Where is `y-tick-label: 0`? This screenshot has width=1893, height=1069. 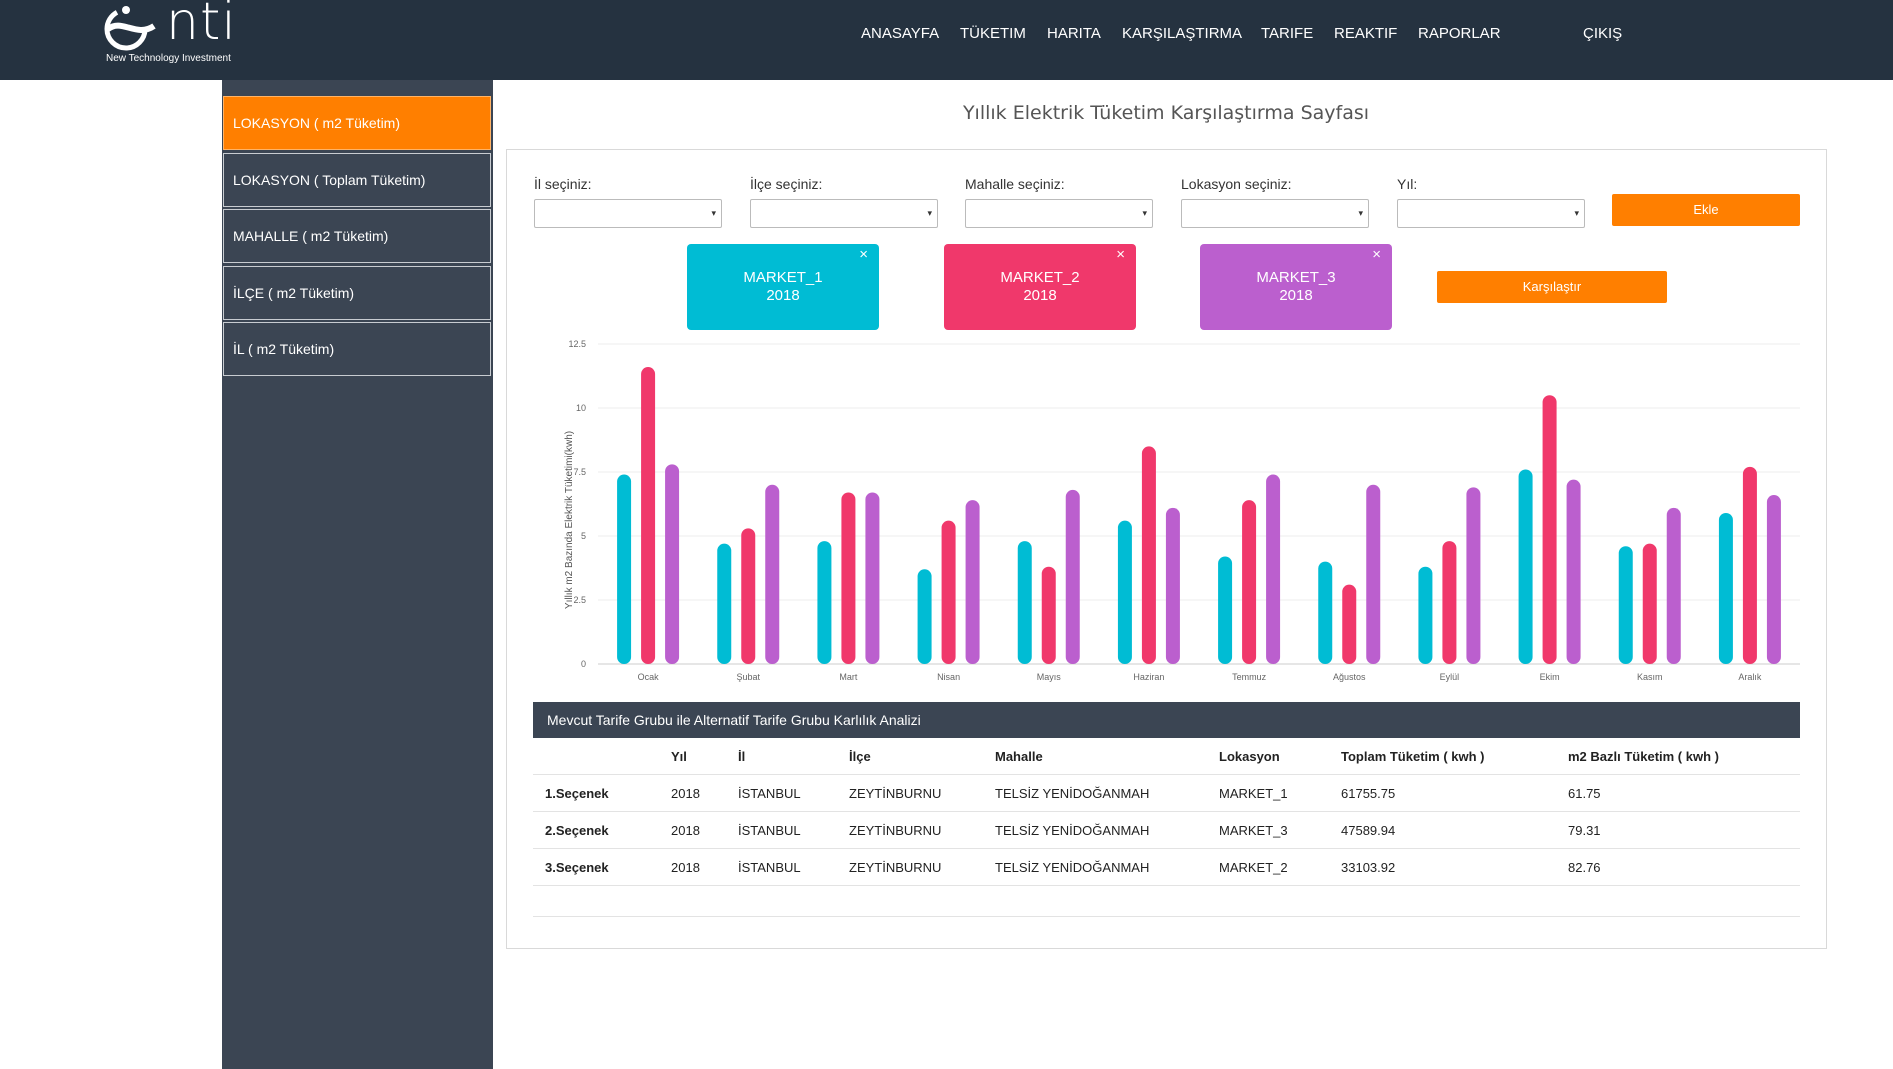
y-tick-label: 0 is located at coordinates (583, 664).